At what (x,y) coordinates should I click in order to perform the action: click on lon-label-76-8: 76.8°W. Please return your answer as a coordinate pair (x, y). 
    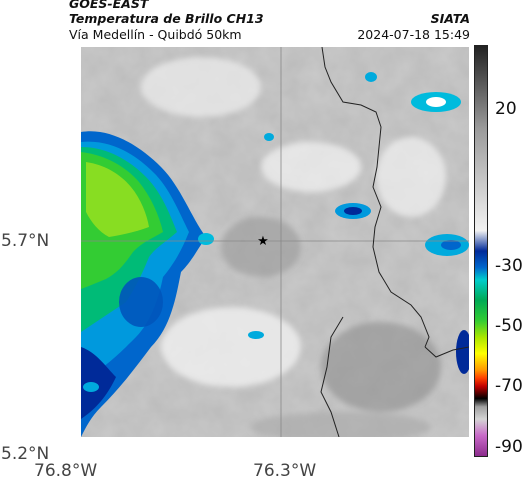
    Looking at the image, I should click on (66, 471).